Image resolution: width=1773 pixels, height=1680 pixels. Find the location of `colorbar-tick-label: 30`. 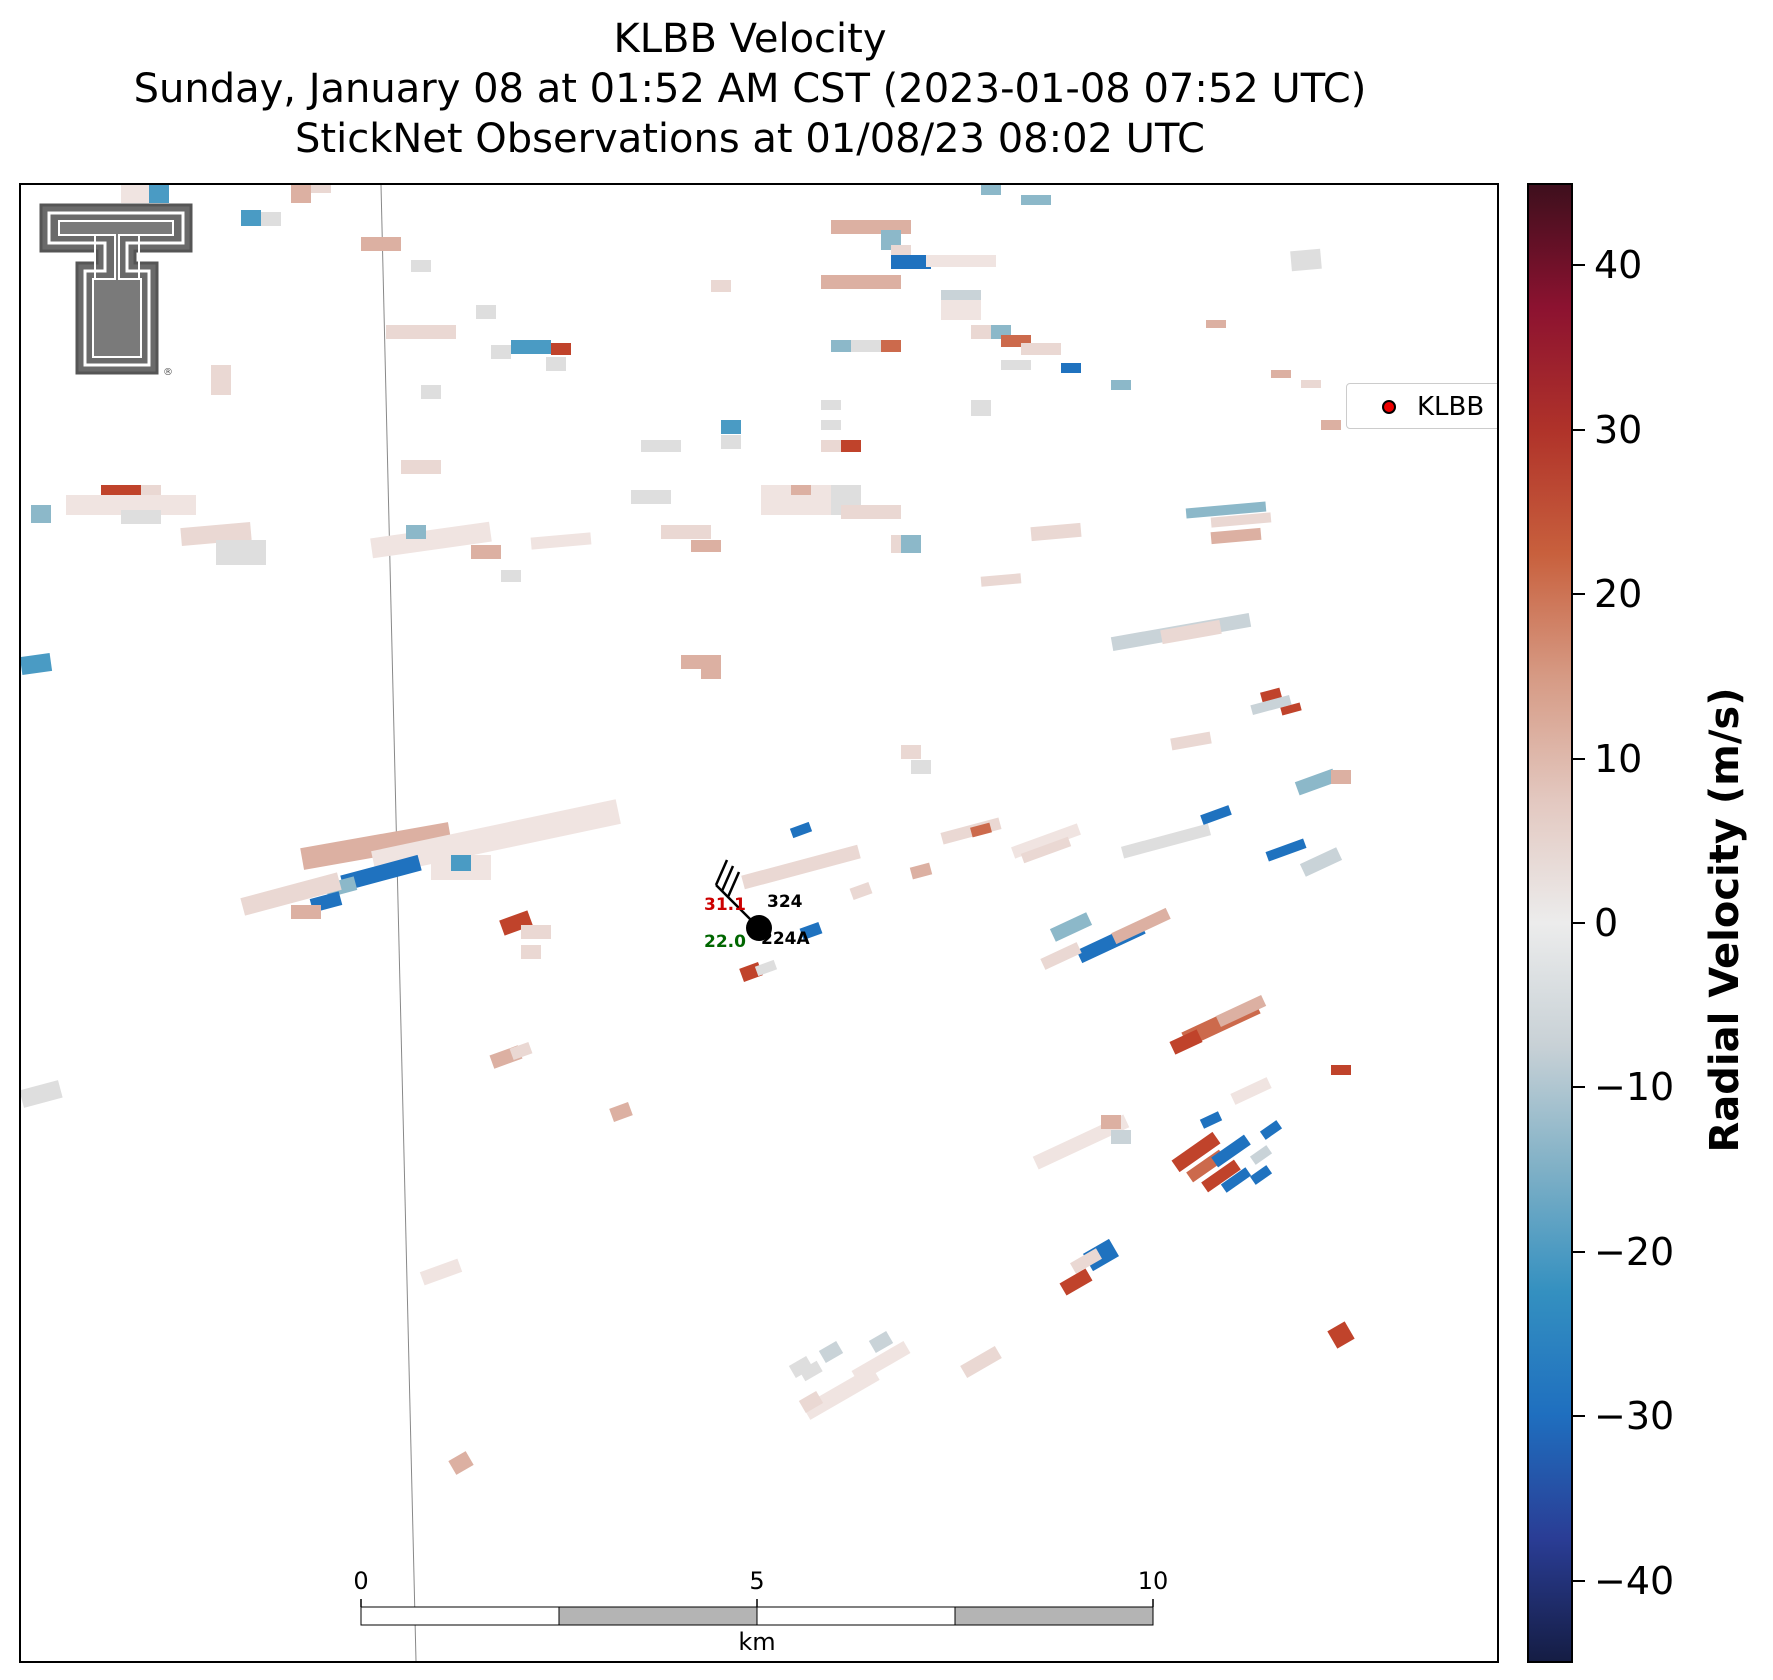

colorbar-tick-label: 30 is located at coordinates (1618, 429).